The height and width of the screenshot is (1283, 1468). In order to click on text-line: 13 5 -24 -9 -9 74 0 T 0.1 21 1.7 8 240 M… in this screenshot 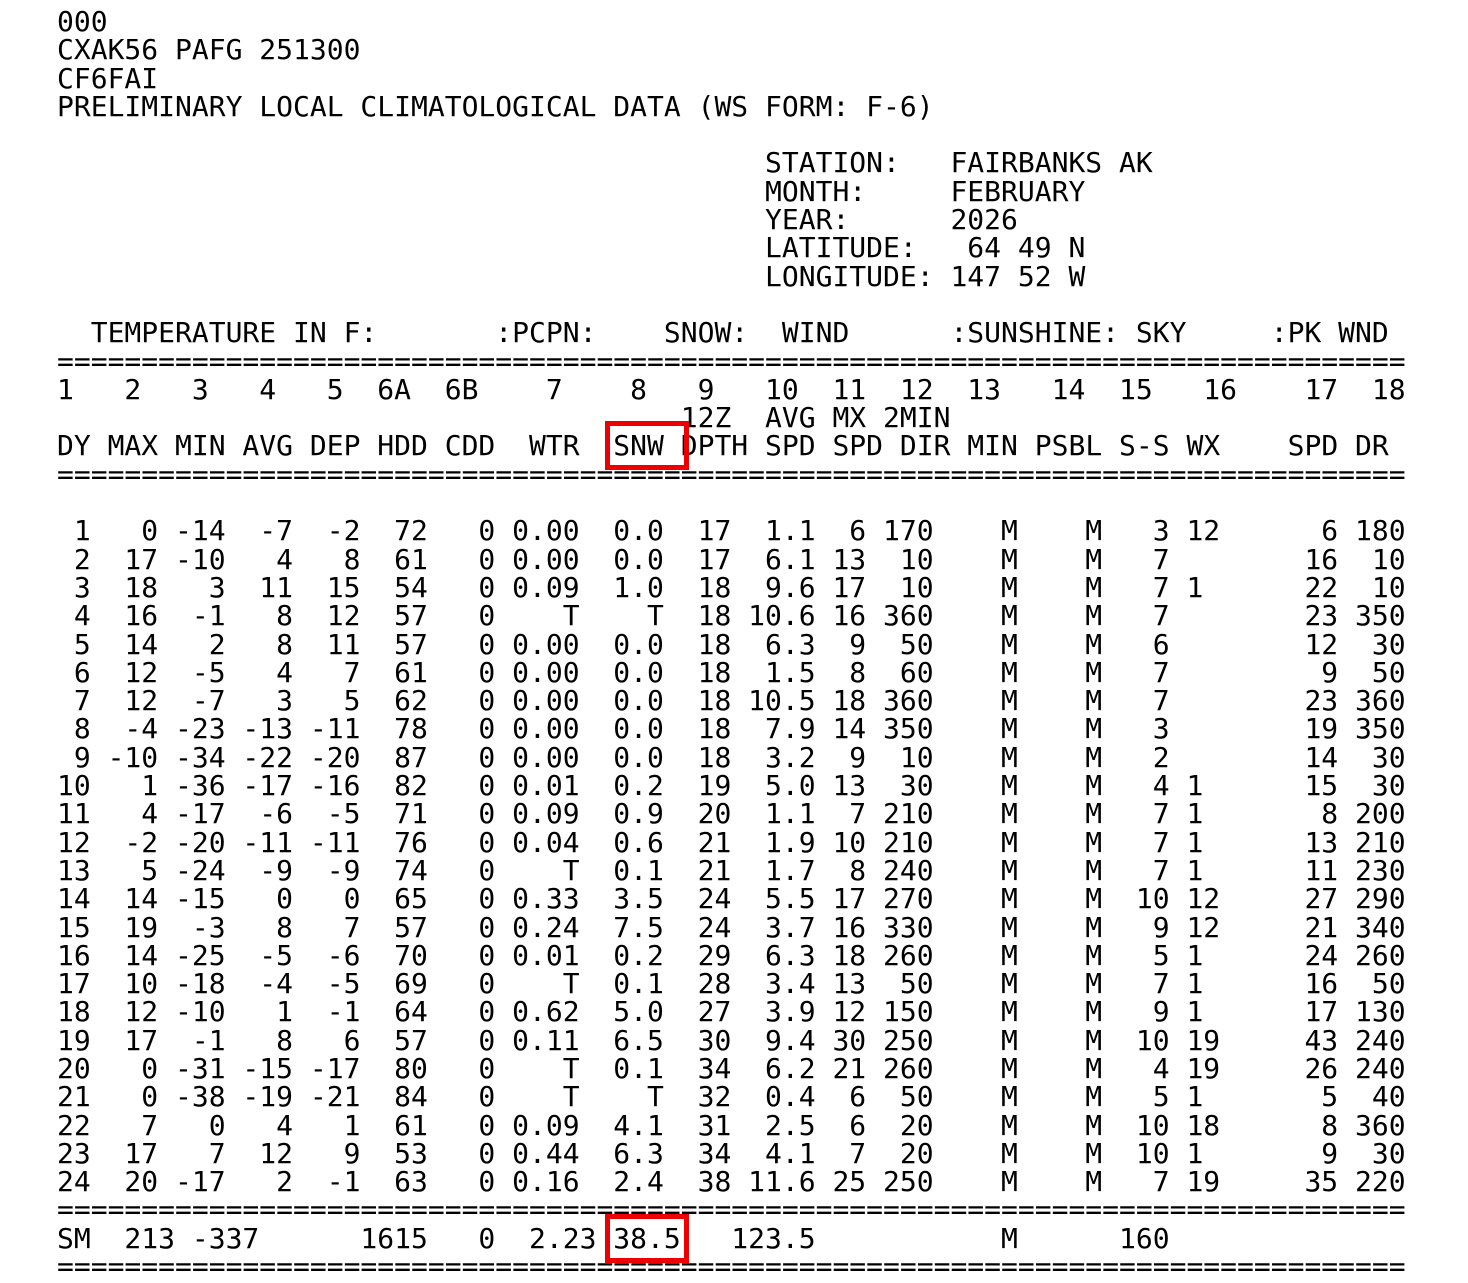, I will do `click(731, 870)`.